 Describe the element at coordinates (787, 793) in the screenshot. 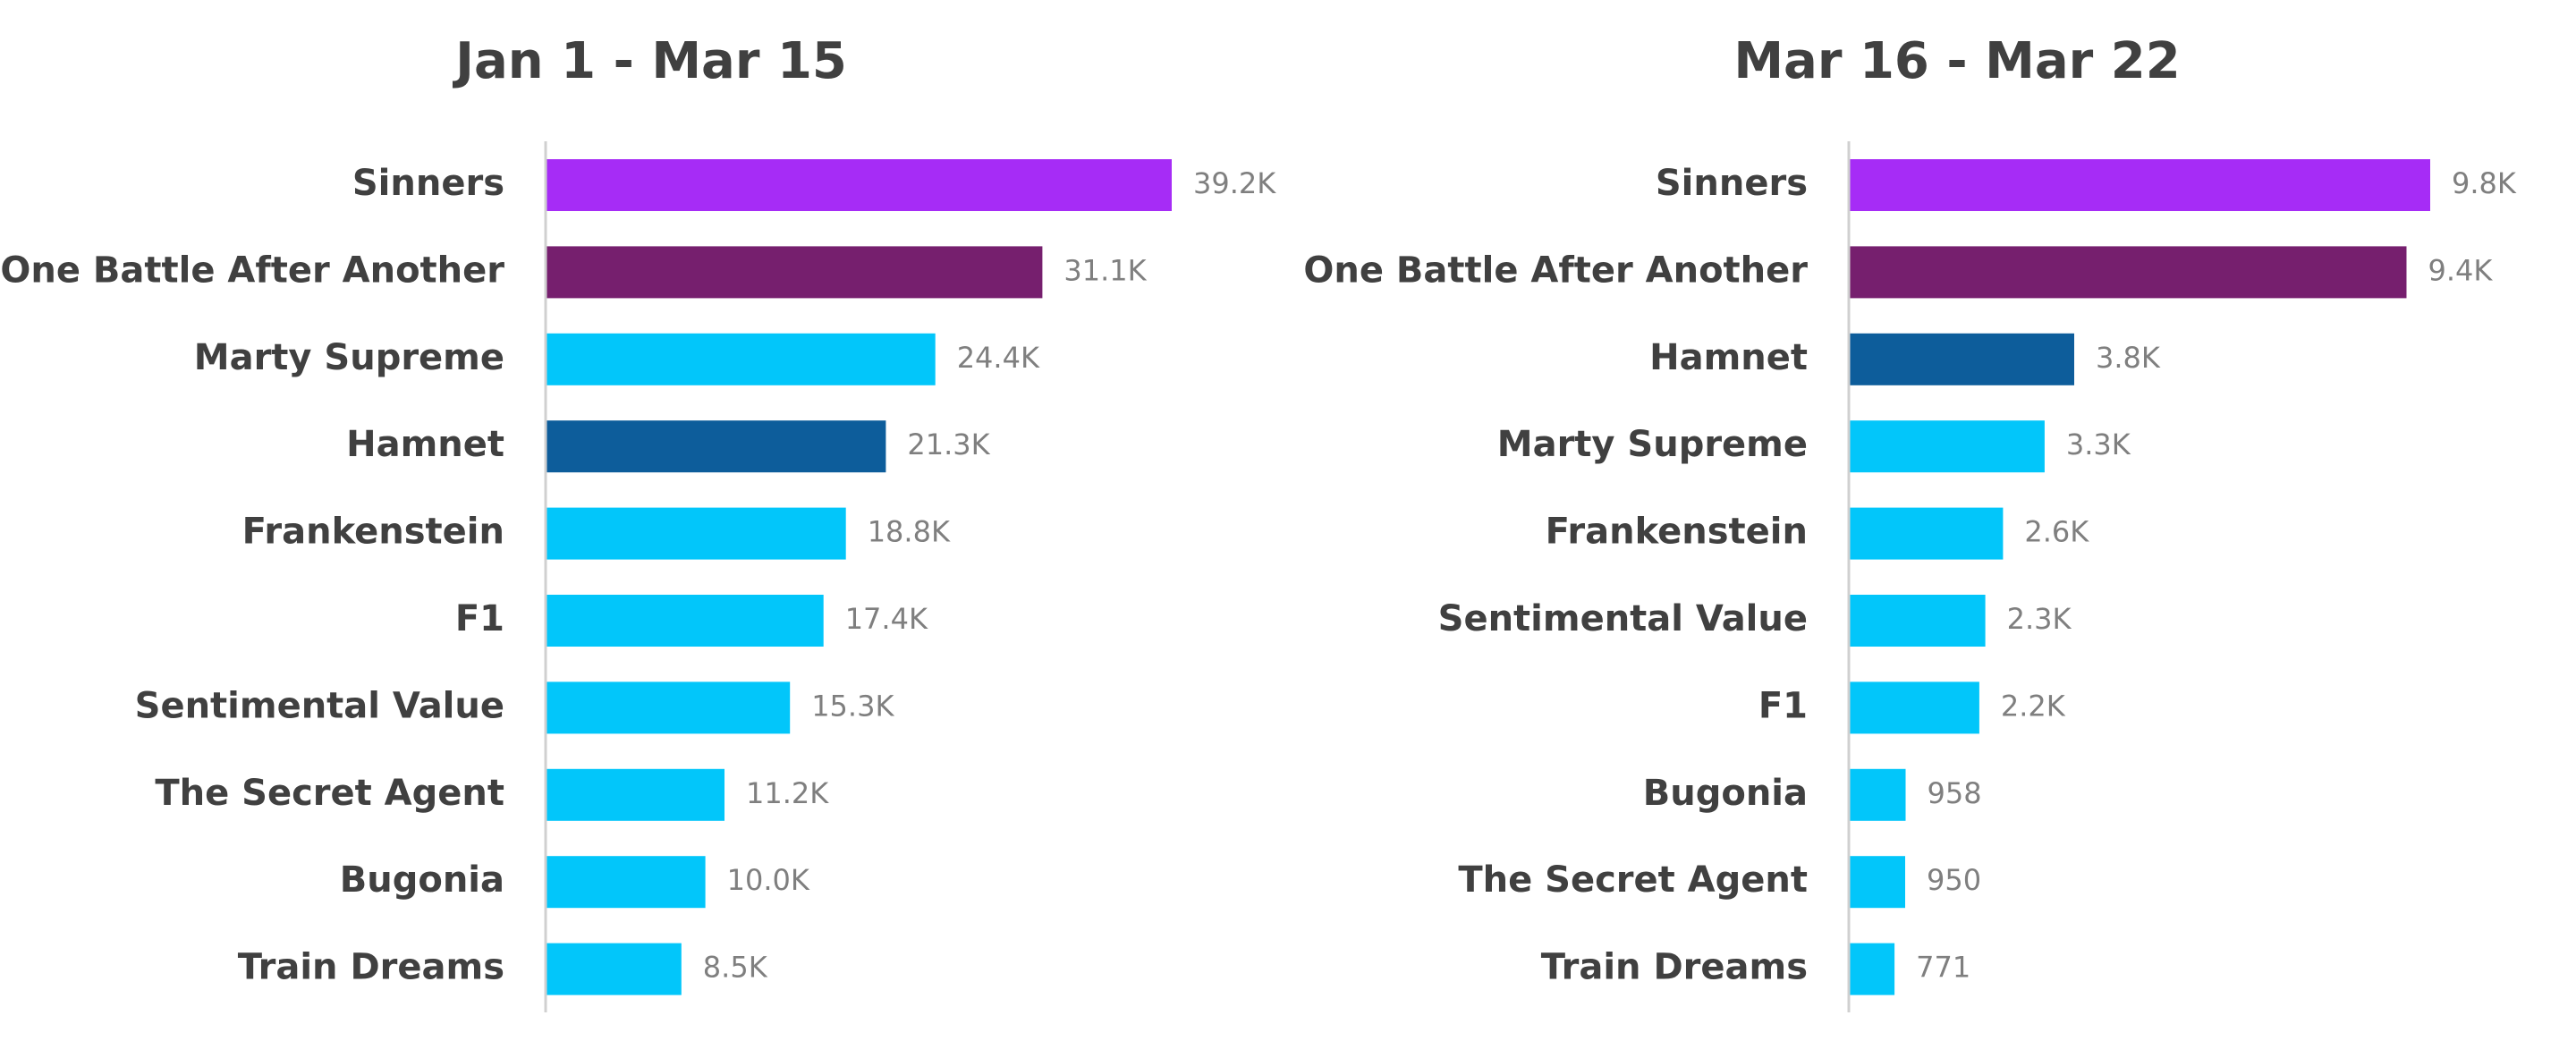

I see `data-label: 11.2K` at that location.